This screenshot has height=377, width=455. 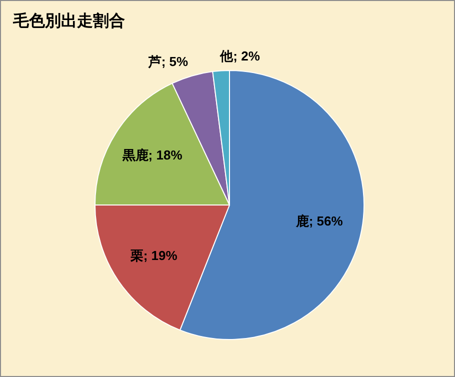 What do you see at coordinates (168, 61) in the screenshot?
I see `slice-label: 芦; 5%` at bounding box center [168, 61].